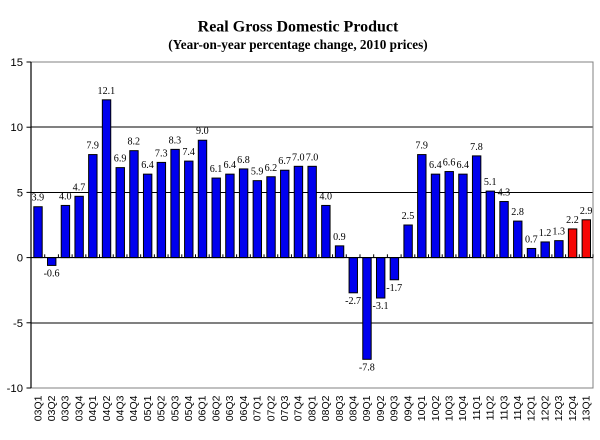 The width and height of the screenshot is (600, 440). I want to click on svg-text: 12Q3, so click(559, 408).